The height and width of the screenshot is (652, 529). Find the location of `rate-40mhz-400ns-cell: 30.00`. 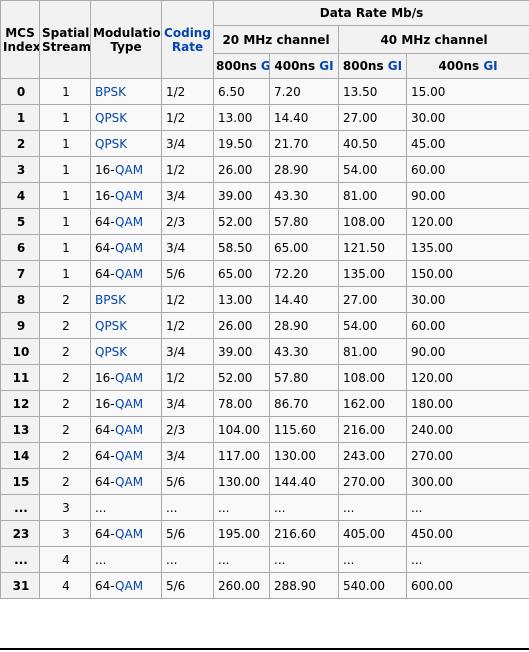

rate-40mhz-400ns-cell: 30.00 is located at coordinates (467, 117).